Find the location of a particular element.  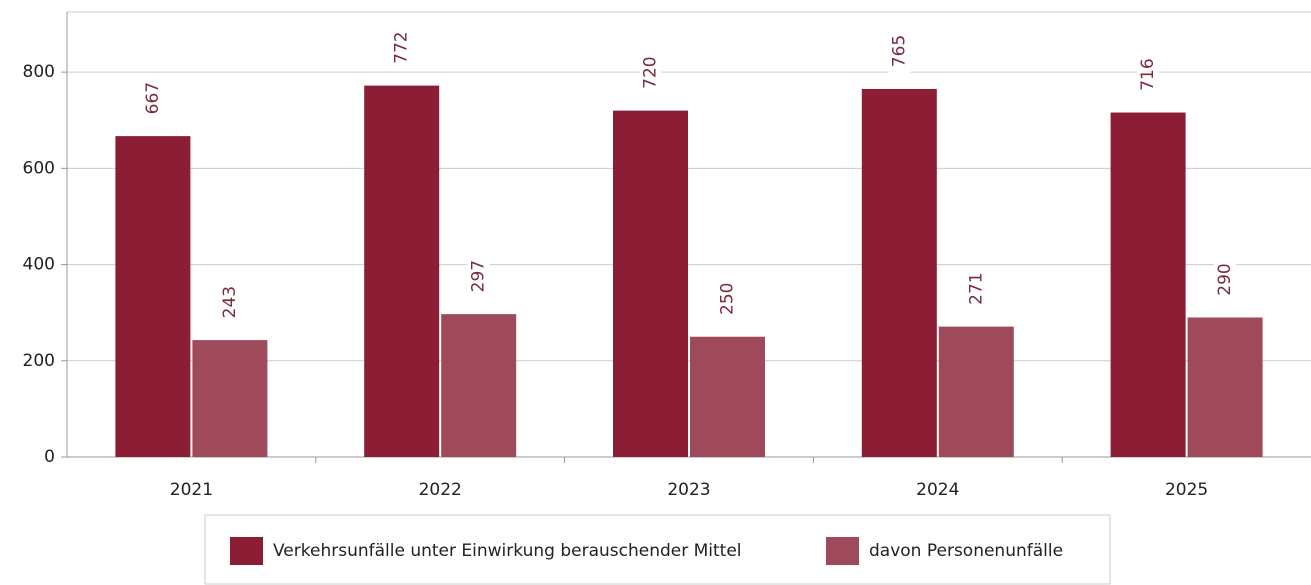

y-tick-label: 400 is located at coordinates (39, 265).